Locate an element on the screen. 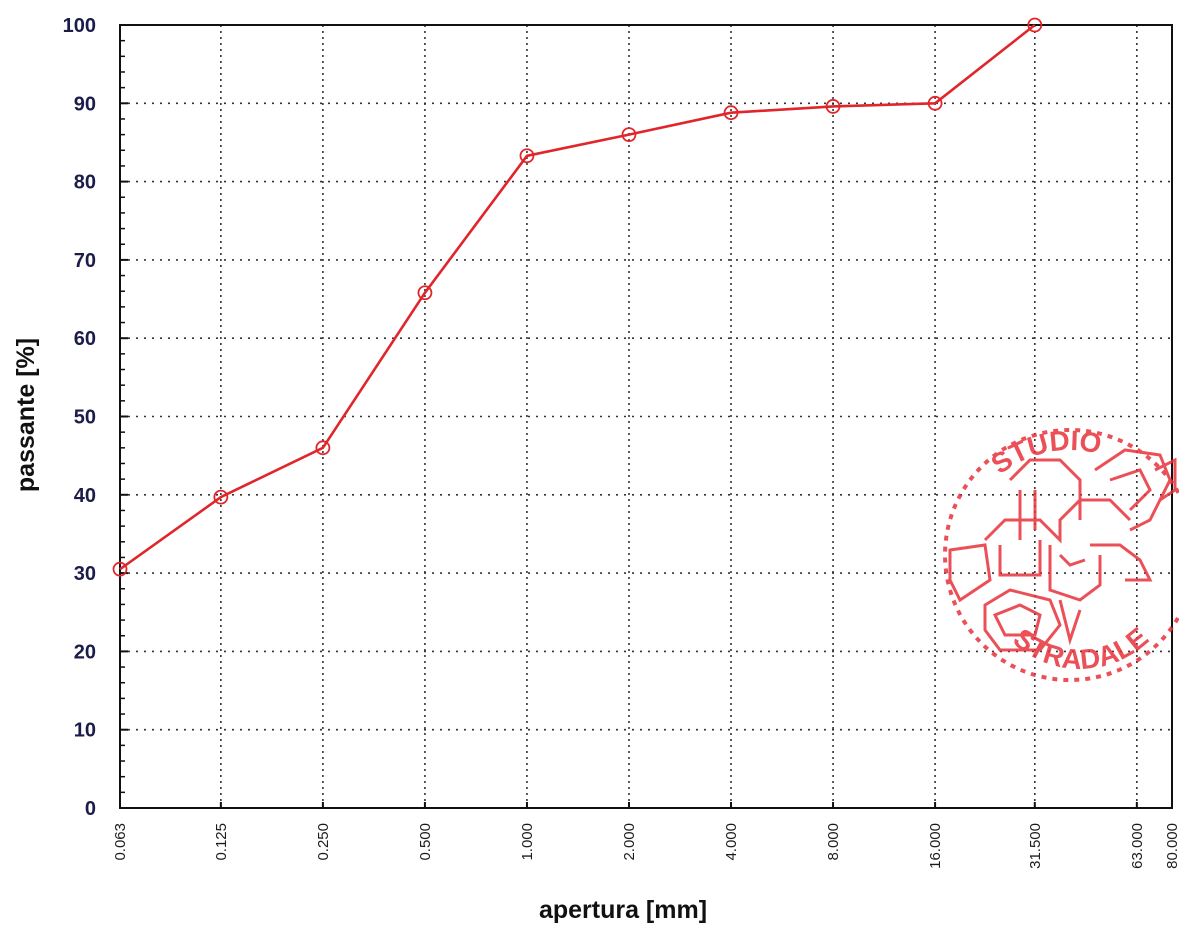  x-tick-label: 4.000 is located at coordinates (731, 842).